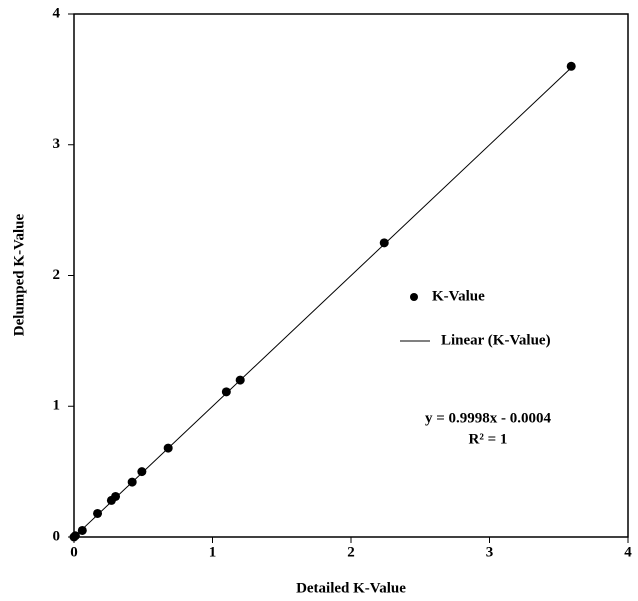 This screenshot has width=638, height=601. What do you see at coordinates (496, 340) in the screenshot?
I see `legend-label: Linear (K-Value)` at bounding box center [496, 340].